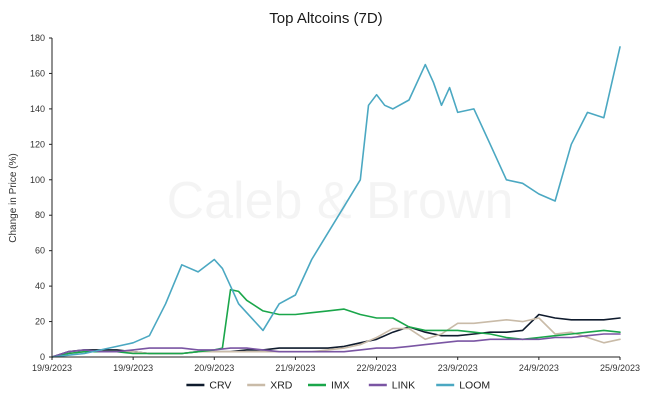  Describe the element at coordinates (329, 386) in the screenshot. I see `legend-item-imx: IMX` at that location.